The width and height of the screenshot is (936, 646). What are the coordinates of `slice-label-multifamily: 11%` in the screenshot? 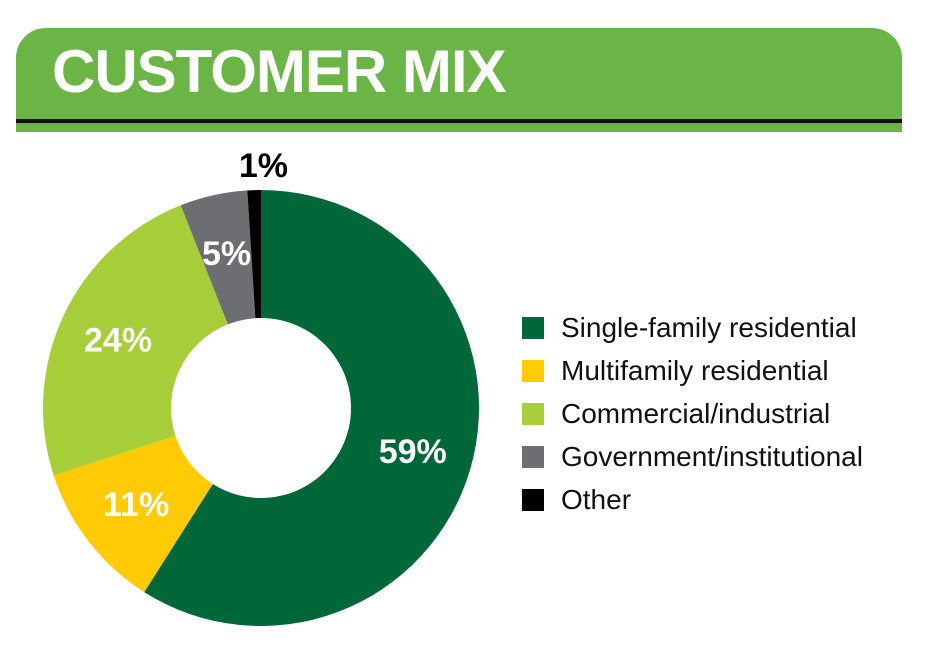 It's located at (136, 505).